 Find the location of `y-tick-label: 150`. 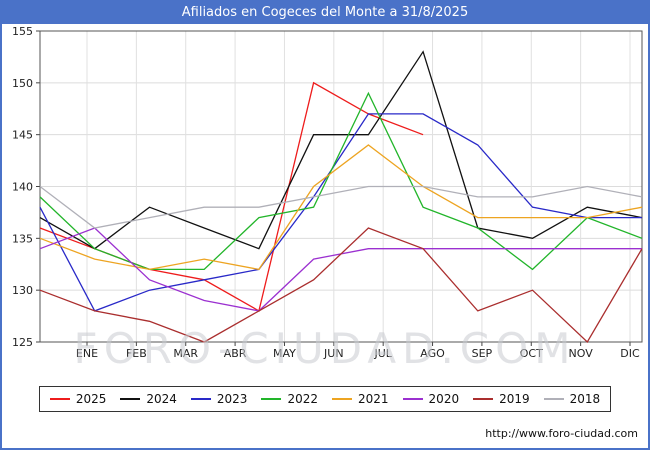

y-tick-label: 150 is located at coordinates (22, 83).